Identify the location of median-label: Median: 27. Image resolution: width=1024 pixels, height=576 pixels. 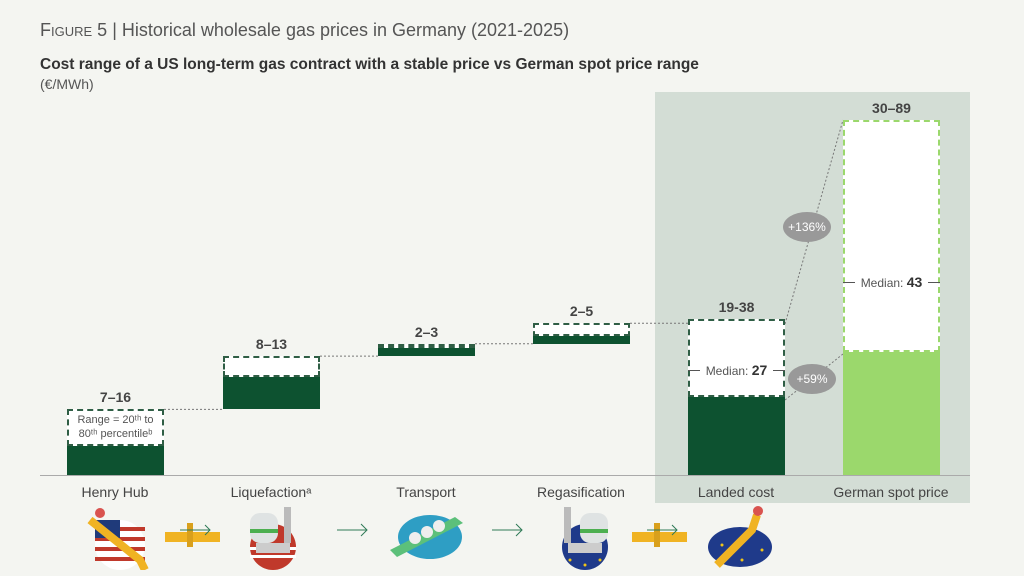
(736, 370).